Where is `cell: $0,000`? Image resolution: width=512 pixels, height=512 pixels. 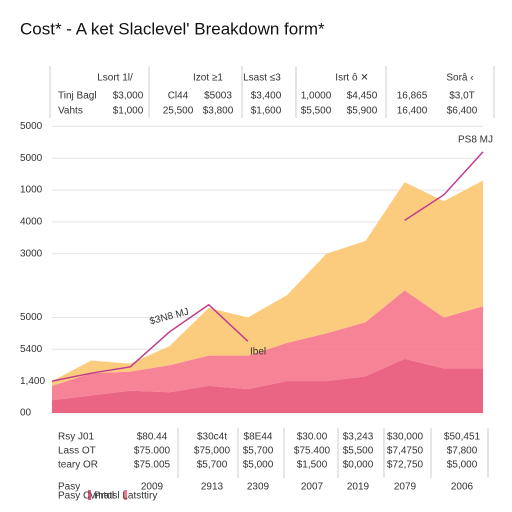
cell: $0,000 is located at coordinates (358, 465).